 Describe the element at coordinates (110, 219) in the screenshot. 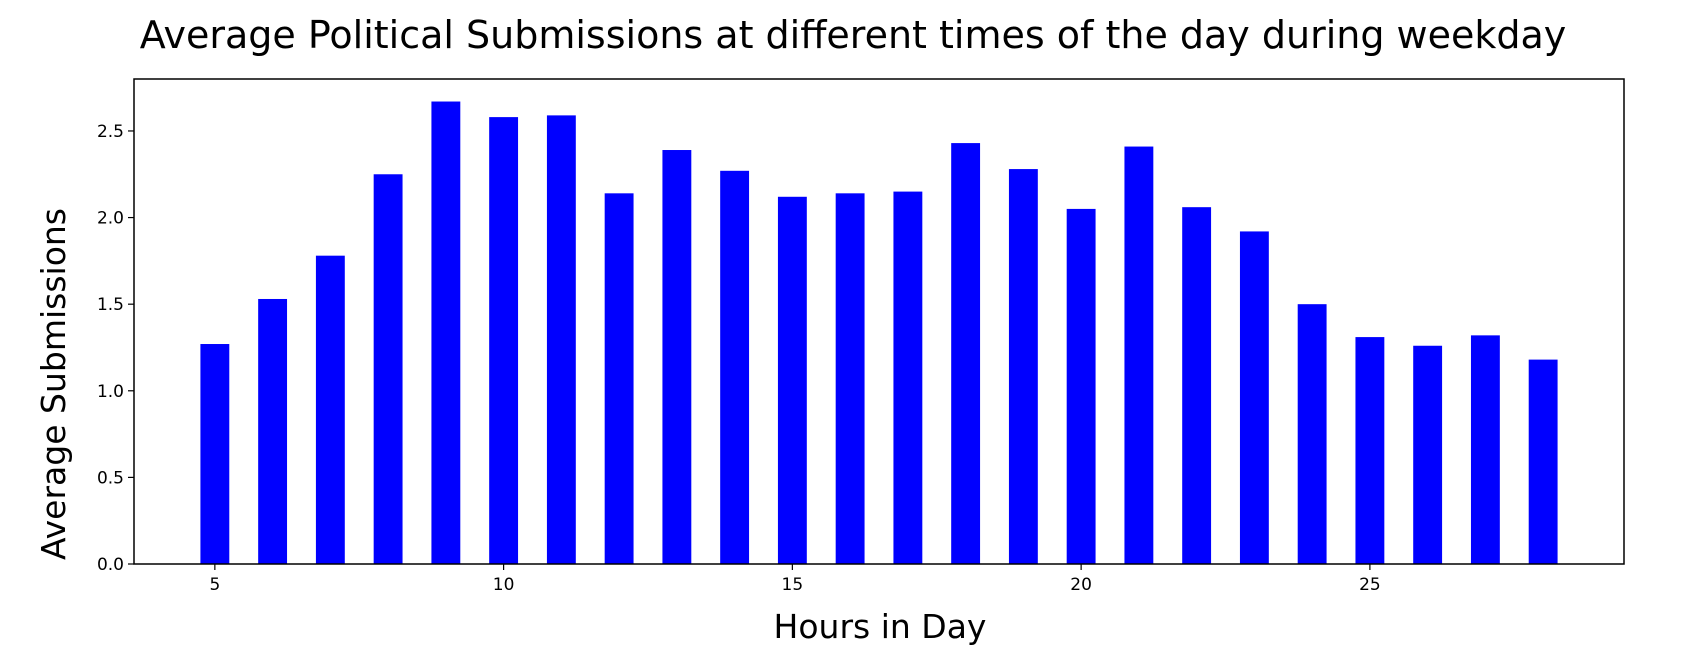

I see `y-tick-label: 2.0` at that location.